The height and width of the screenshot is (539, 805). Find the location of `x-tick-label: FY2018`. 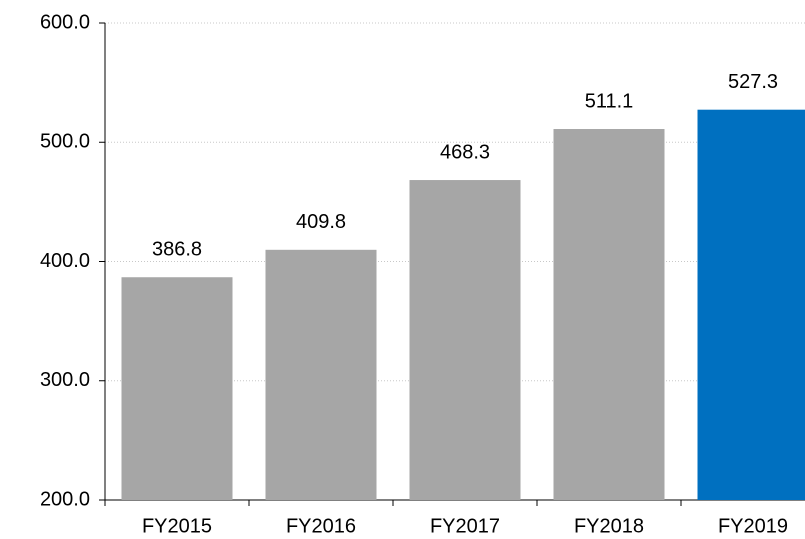

x-tick-label: FY2018 is located at coordinates (609, 526).